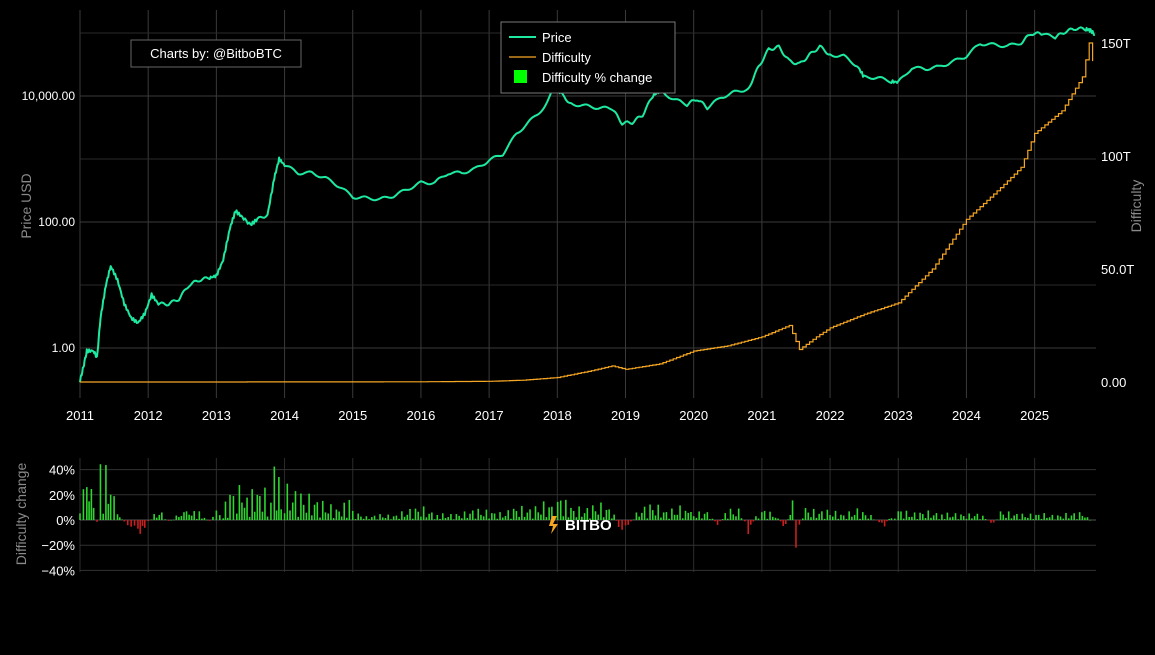  Describe the element at coordinates (597, 77) in the screenshot. I see `legend-difficulty-change-label: Difficulty % change` at that location.